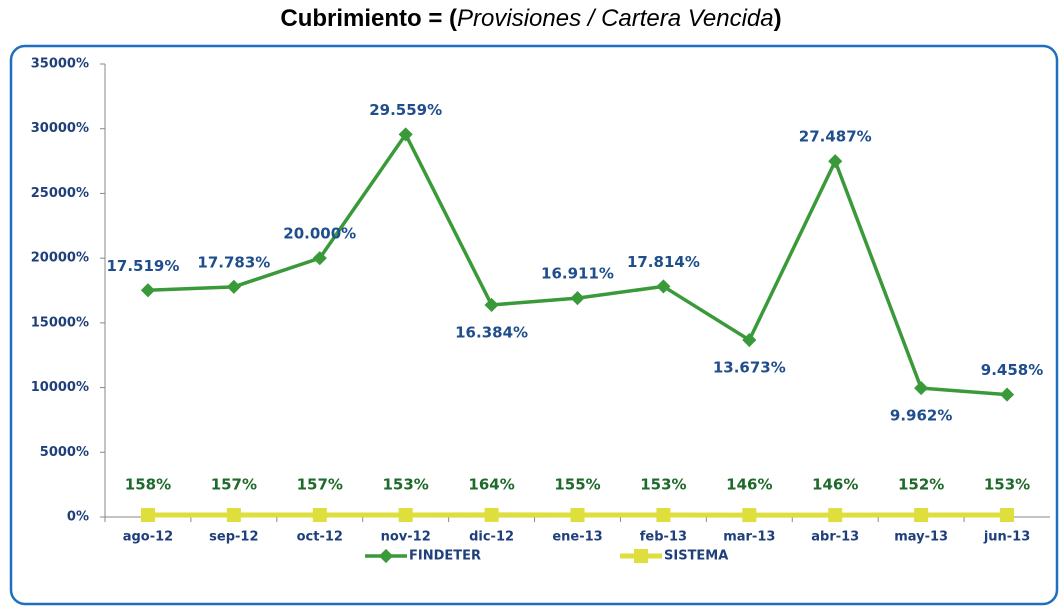  I want to click on y-tick-label: 25000%, so click(60, 193).